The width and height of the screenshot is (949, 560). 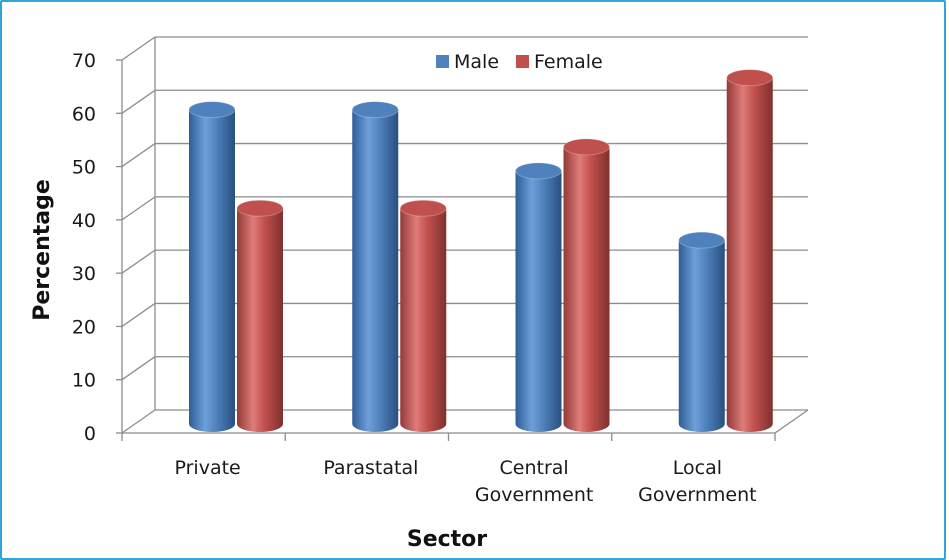 I want to click on x-axis-title: Sector, so click(x=447, y=539).